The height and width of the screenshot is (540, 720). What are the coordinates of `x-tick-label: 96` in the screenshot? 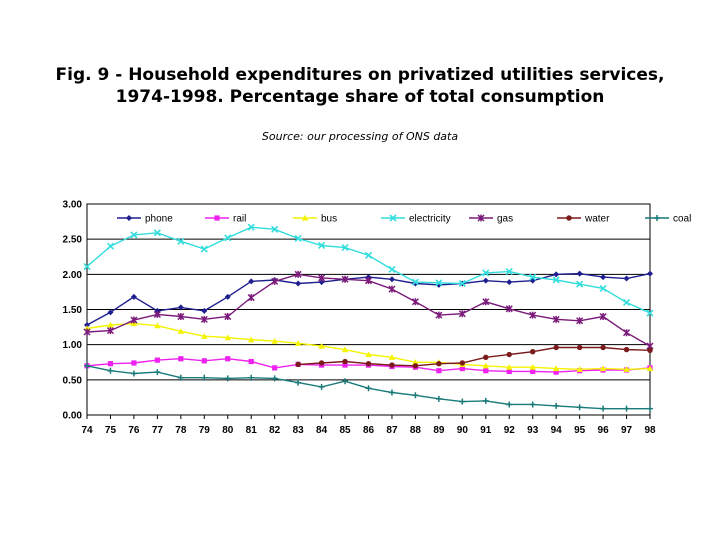 It's located at (604, 430).